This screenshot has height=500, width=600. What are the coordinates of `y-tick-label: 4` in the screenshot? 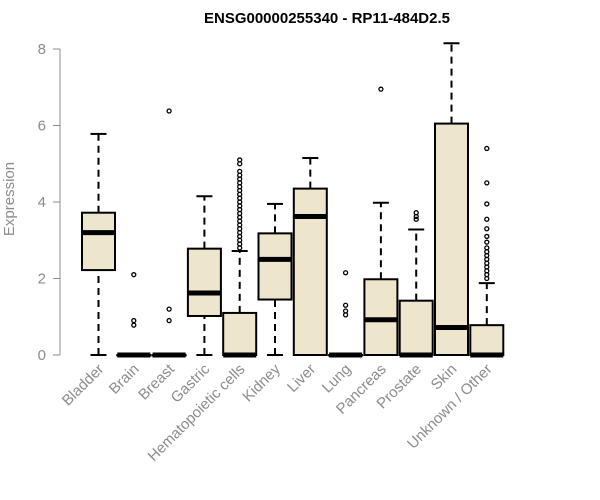 It's located at (42, 202).